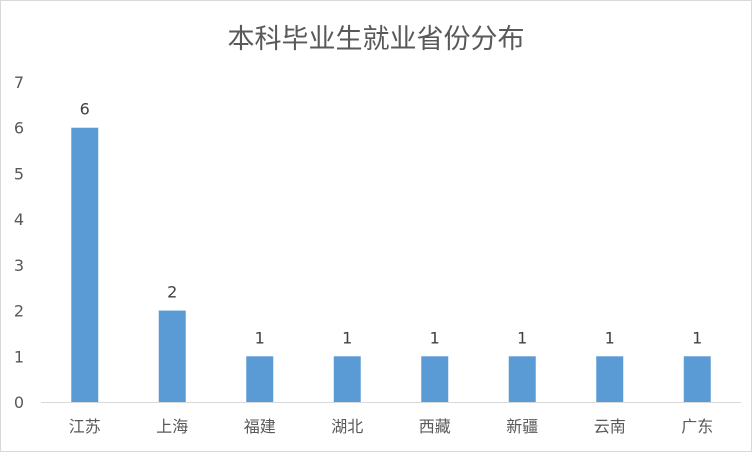  What do you see at coordinates (376, 39) in the screenshot?
I see `chart-title: 本科毕业生就业省份分布` at bounding box center [376, 39].